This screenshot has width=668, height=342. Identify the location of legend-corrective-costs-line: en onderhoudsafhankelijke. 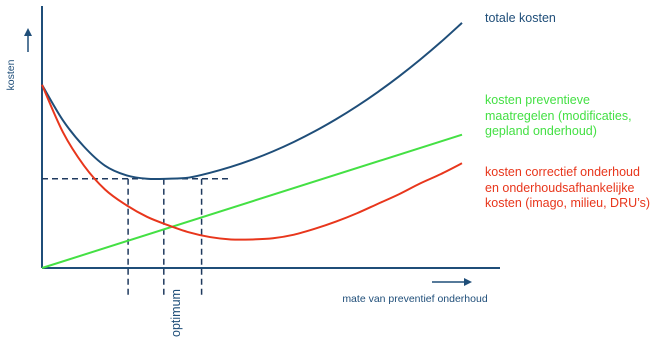
(560, 187).